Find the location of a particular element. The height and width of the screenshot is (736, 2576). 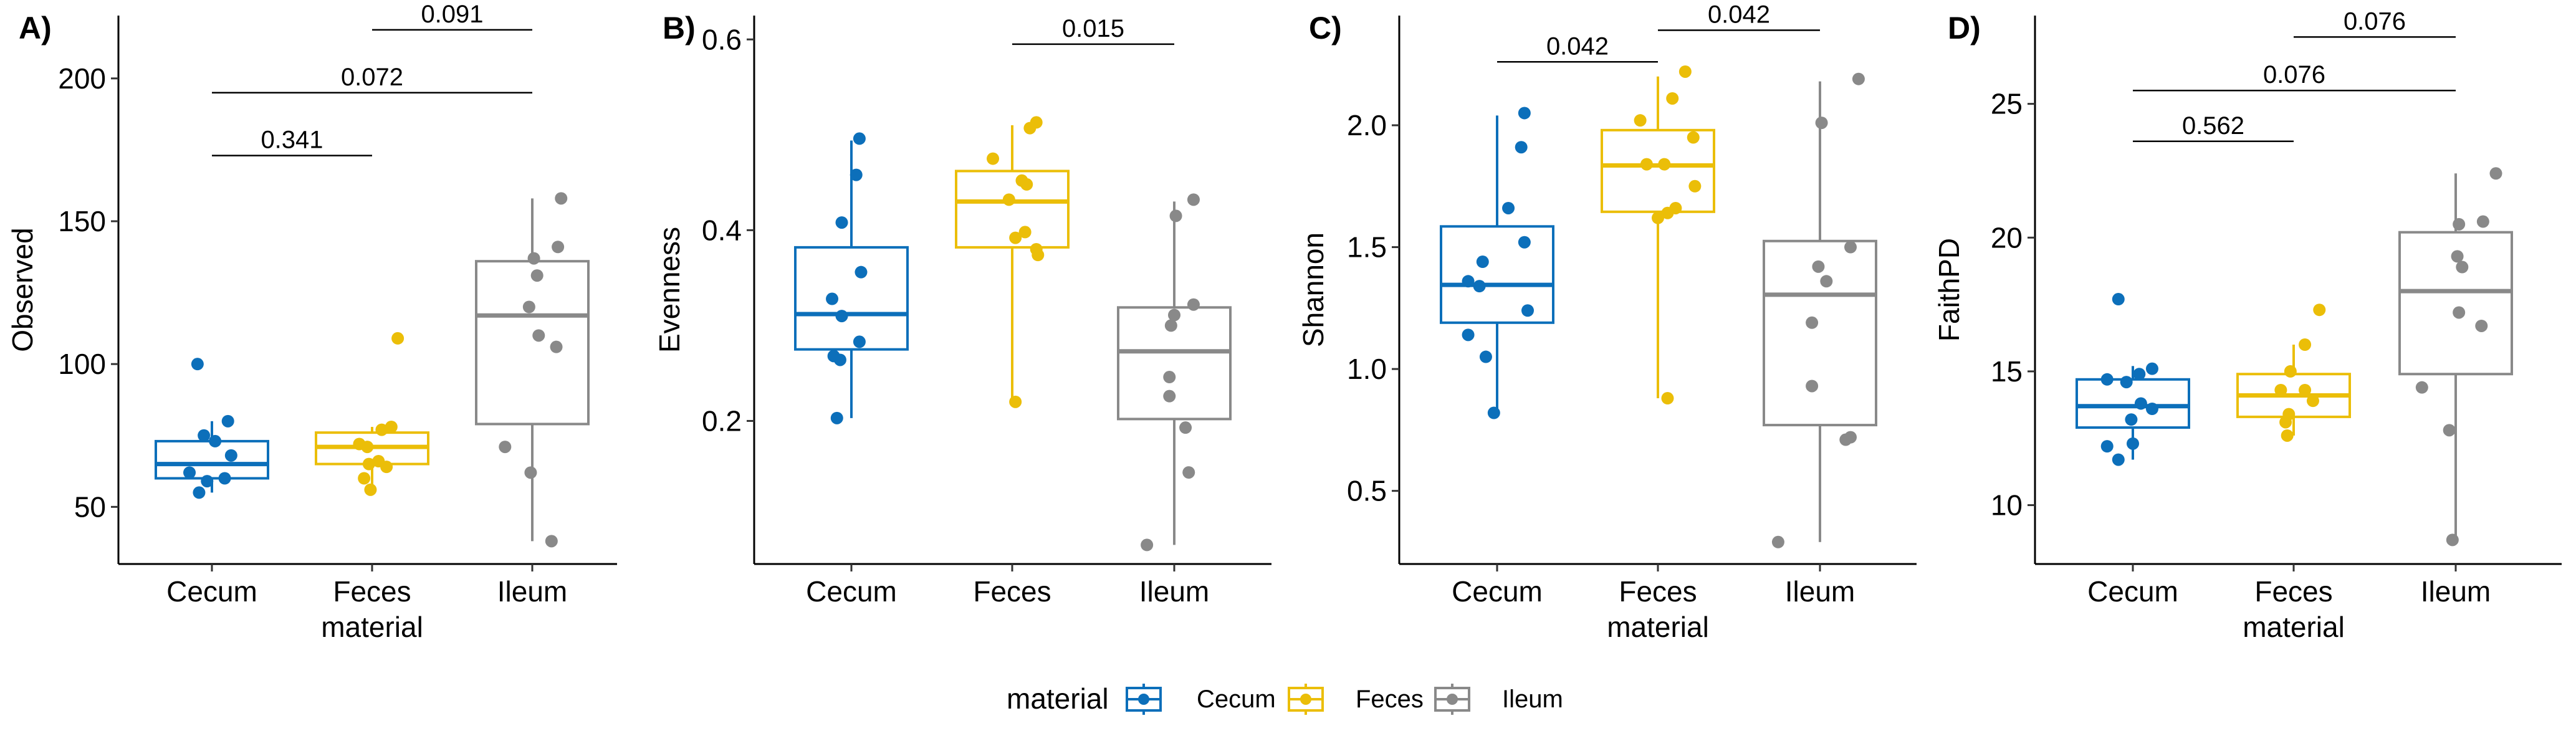

panel-tag: C) is located at coordinates (1325, 28).